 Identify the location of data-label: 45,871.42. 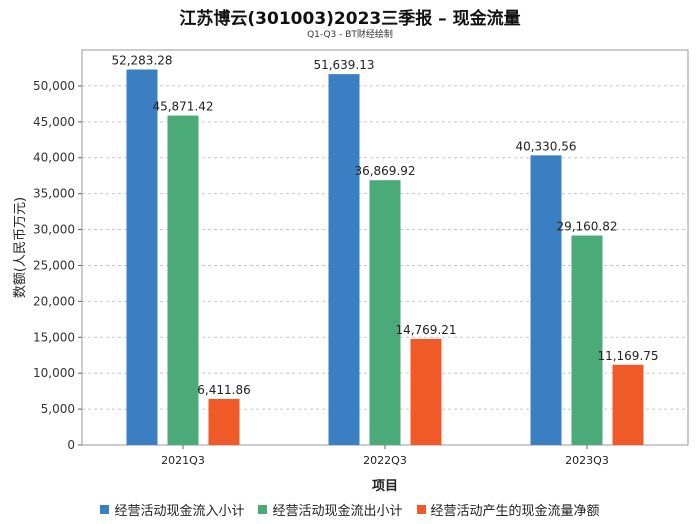
(182, 107).